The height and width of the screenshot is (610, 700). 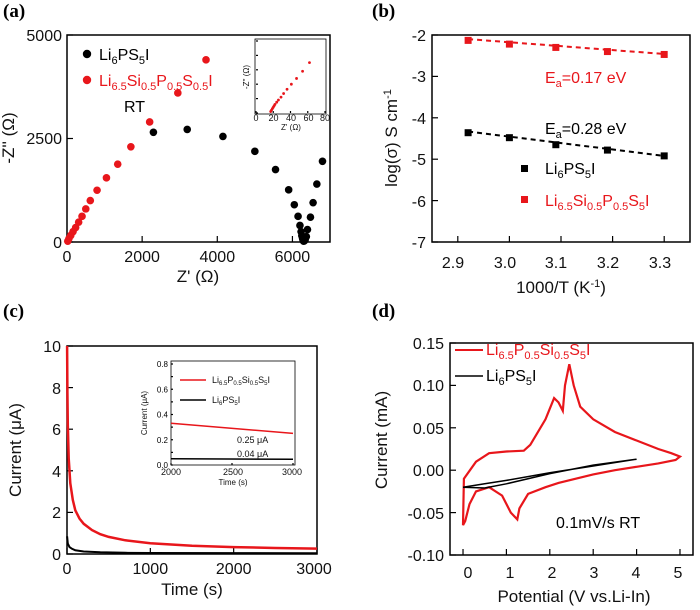 What do you see at coordinates (163, 415) in the screenshot?
I see `inset-y-tick-label: 0.4` at bounding box center [163, 415].